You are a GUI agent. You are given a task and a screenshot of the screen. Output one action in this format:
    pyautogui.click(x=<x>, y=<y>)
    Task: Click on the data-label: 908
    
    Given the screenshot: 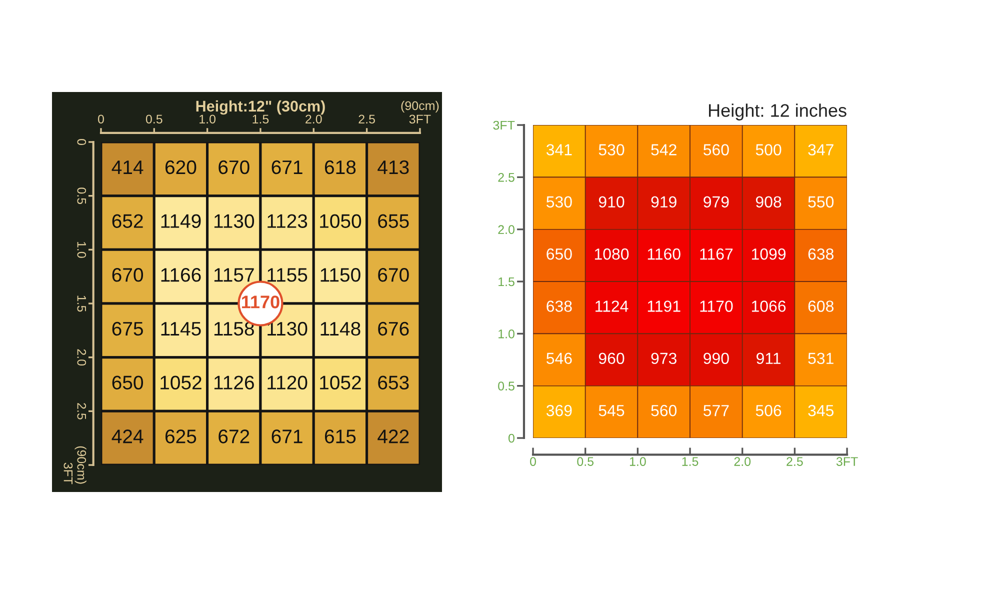 What is the action you would take?
    pyautogui.click(x=769, y=202)
    